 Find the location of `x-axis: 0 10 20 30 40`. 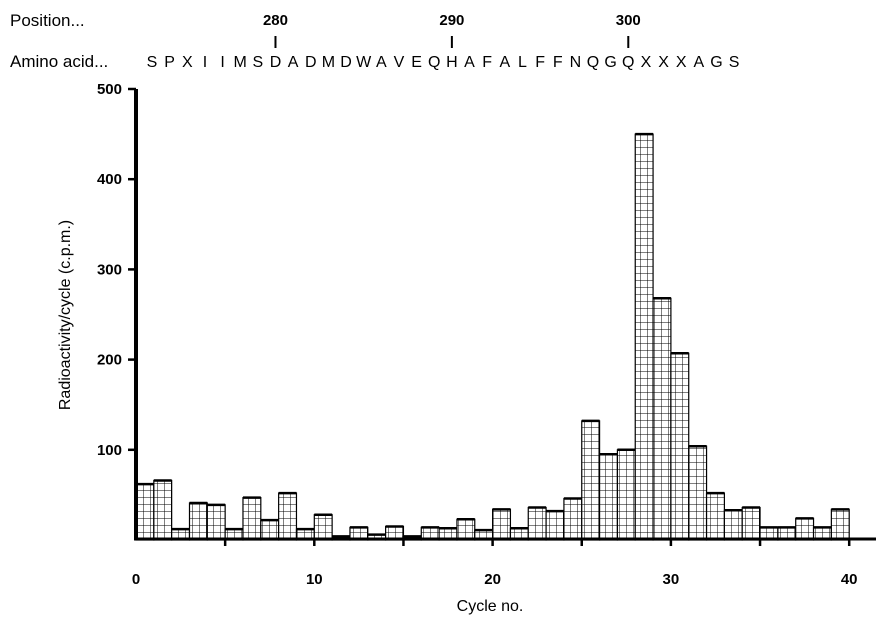

x-axis: 0 10 20 30 40 is located at coordinates (504, 562).